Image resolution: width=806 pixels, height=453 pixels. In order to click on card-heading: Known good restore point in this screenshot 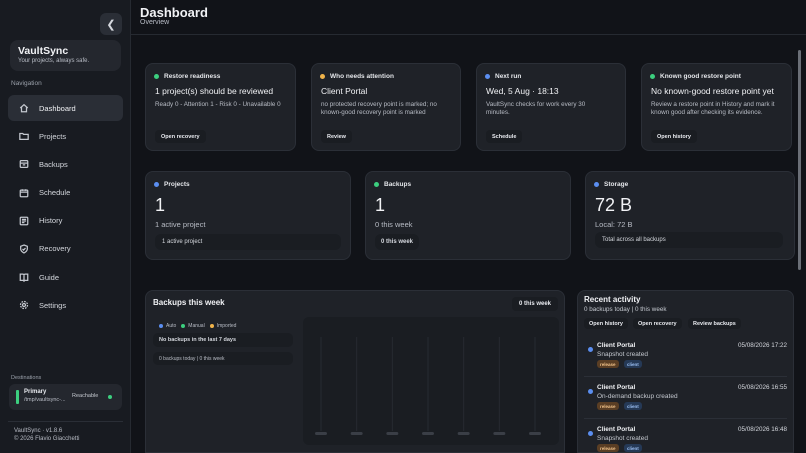, I will do `click(700, 76)`.